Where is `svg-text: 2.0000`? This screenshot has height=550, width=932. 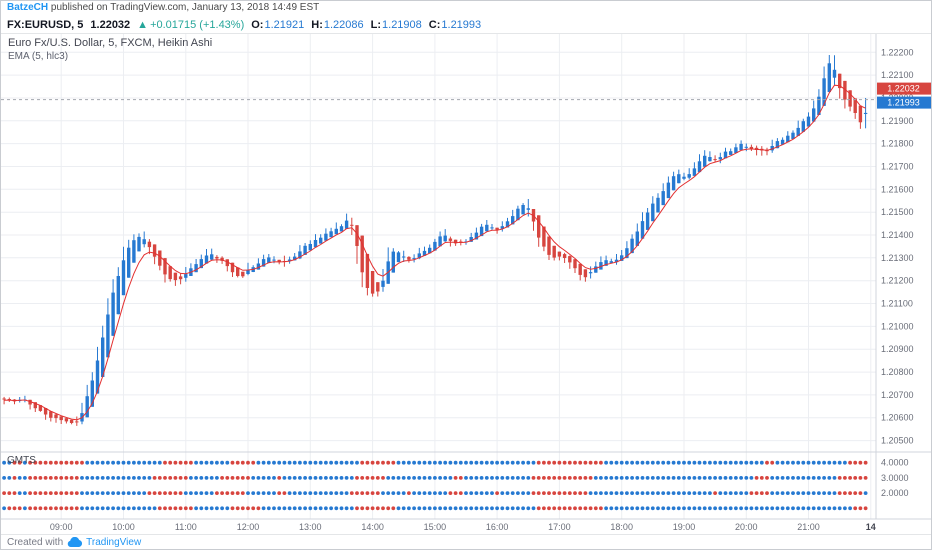
svg-text: 2.0000 is located at coordinates (895, 493).